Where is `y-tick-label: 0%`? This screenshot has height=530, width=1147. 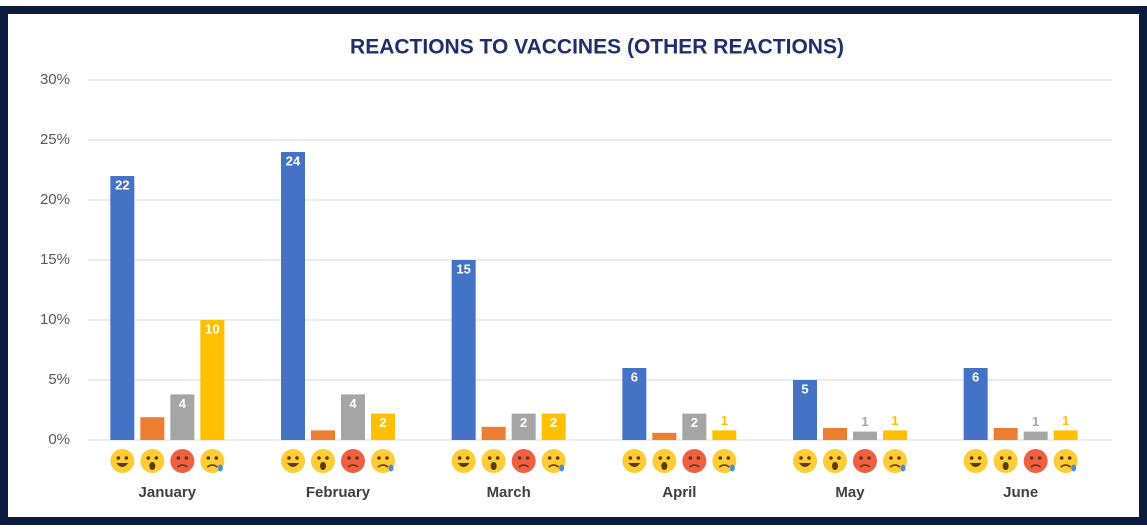
y-tick-label: 0% is located at coordinates (59, 439).